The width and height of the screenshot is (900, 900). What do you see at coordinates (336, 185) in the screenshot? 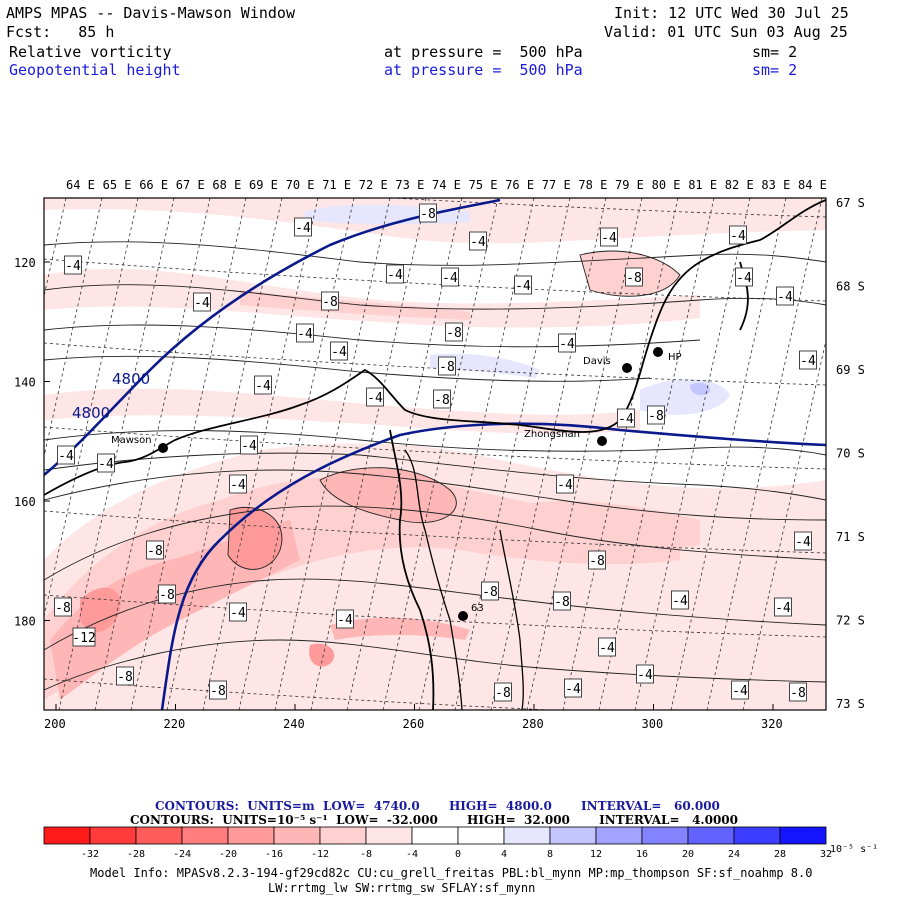
I see `lon-label: 71 E` at bounding box center [336, 185].